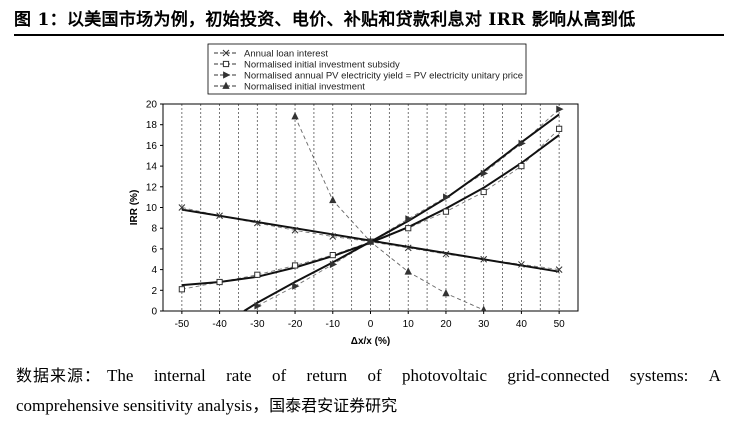 The width and height of the screenshot is (738, 443). What do you see at coordinates (152, 208) in the screenshot?
I see `y-tick-label: 10` at bounding box center [152, 208].